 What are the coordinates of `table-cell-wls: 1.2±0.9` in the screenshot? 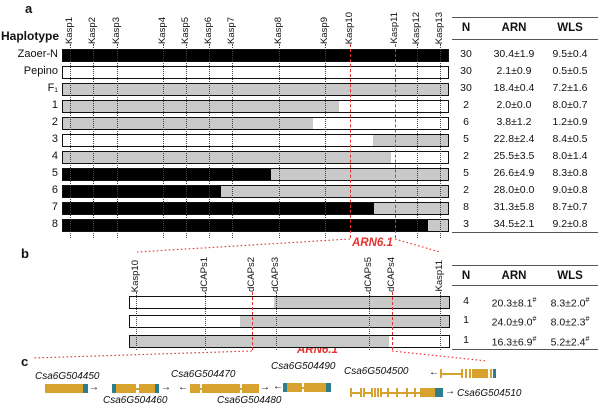 It's located at (570, 122).